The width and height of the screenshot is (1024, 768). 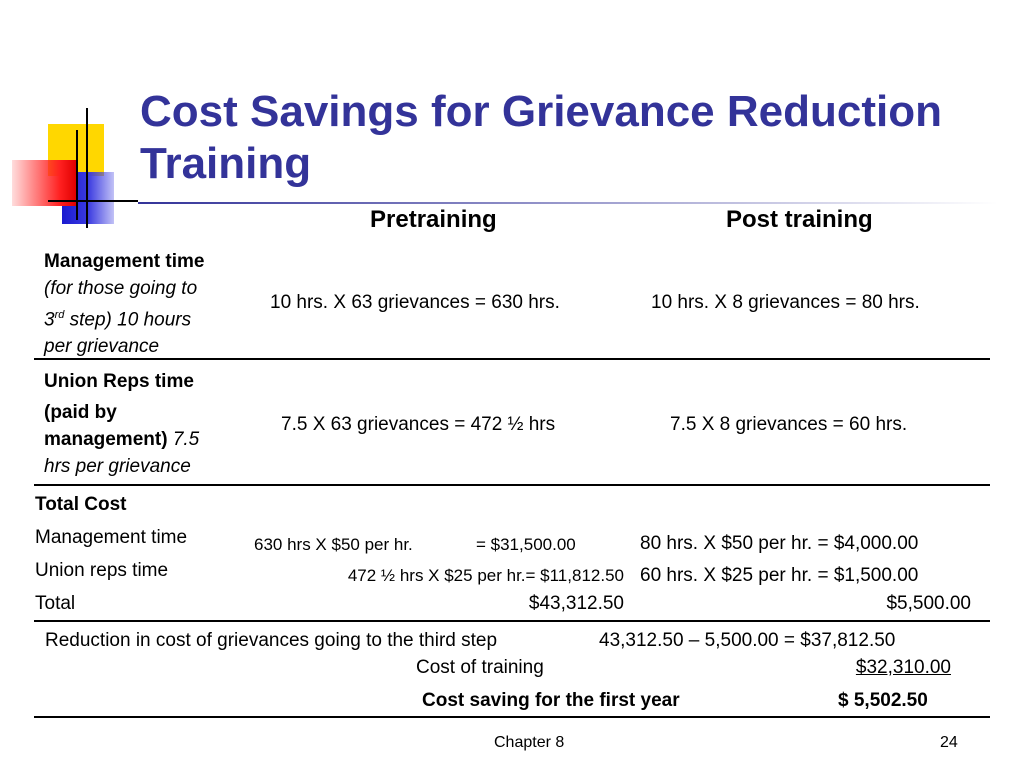 What do you see at coordinates (779, 543) in the screenshot?
I see `total-cost-management-post: 80 hrs. X $50 per hr. = $4,000.00` at bounding box center [779, 543].